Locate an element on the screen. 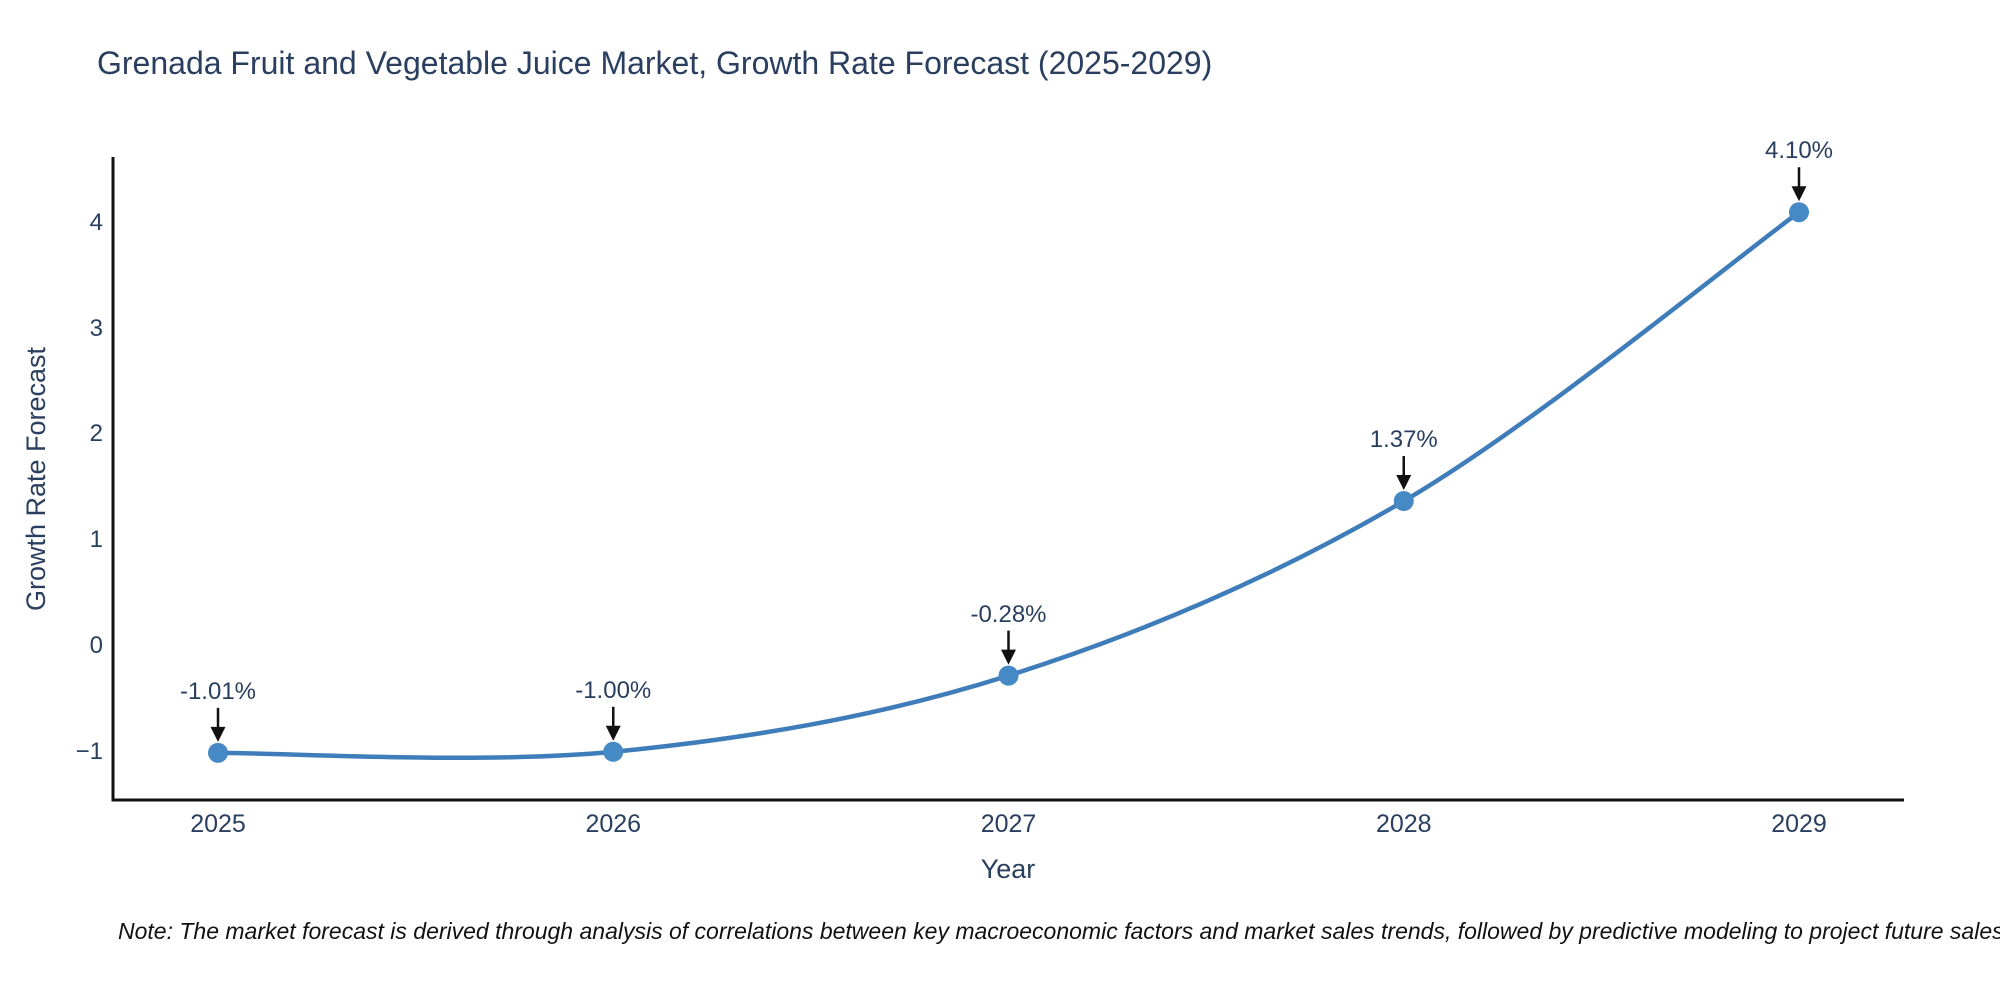  data-point-marker-2027 is located at coordinates (1008, 675).